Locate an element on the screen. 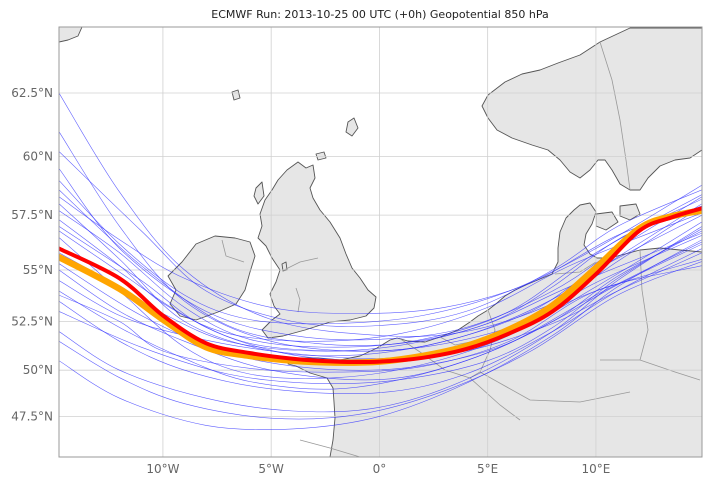 Image resolution: width=711 pixels, height=488 pixels. border-czech is located at coordinates (650, 370).